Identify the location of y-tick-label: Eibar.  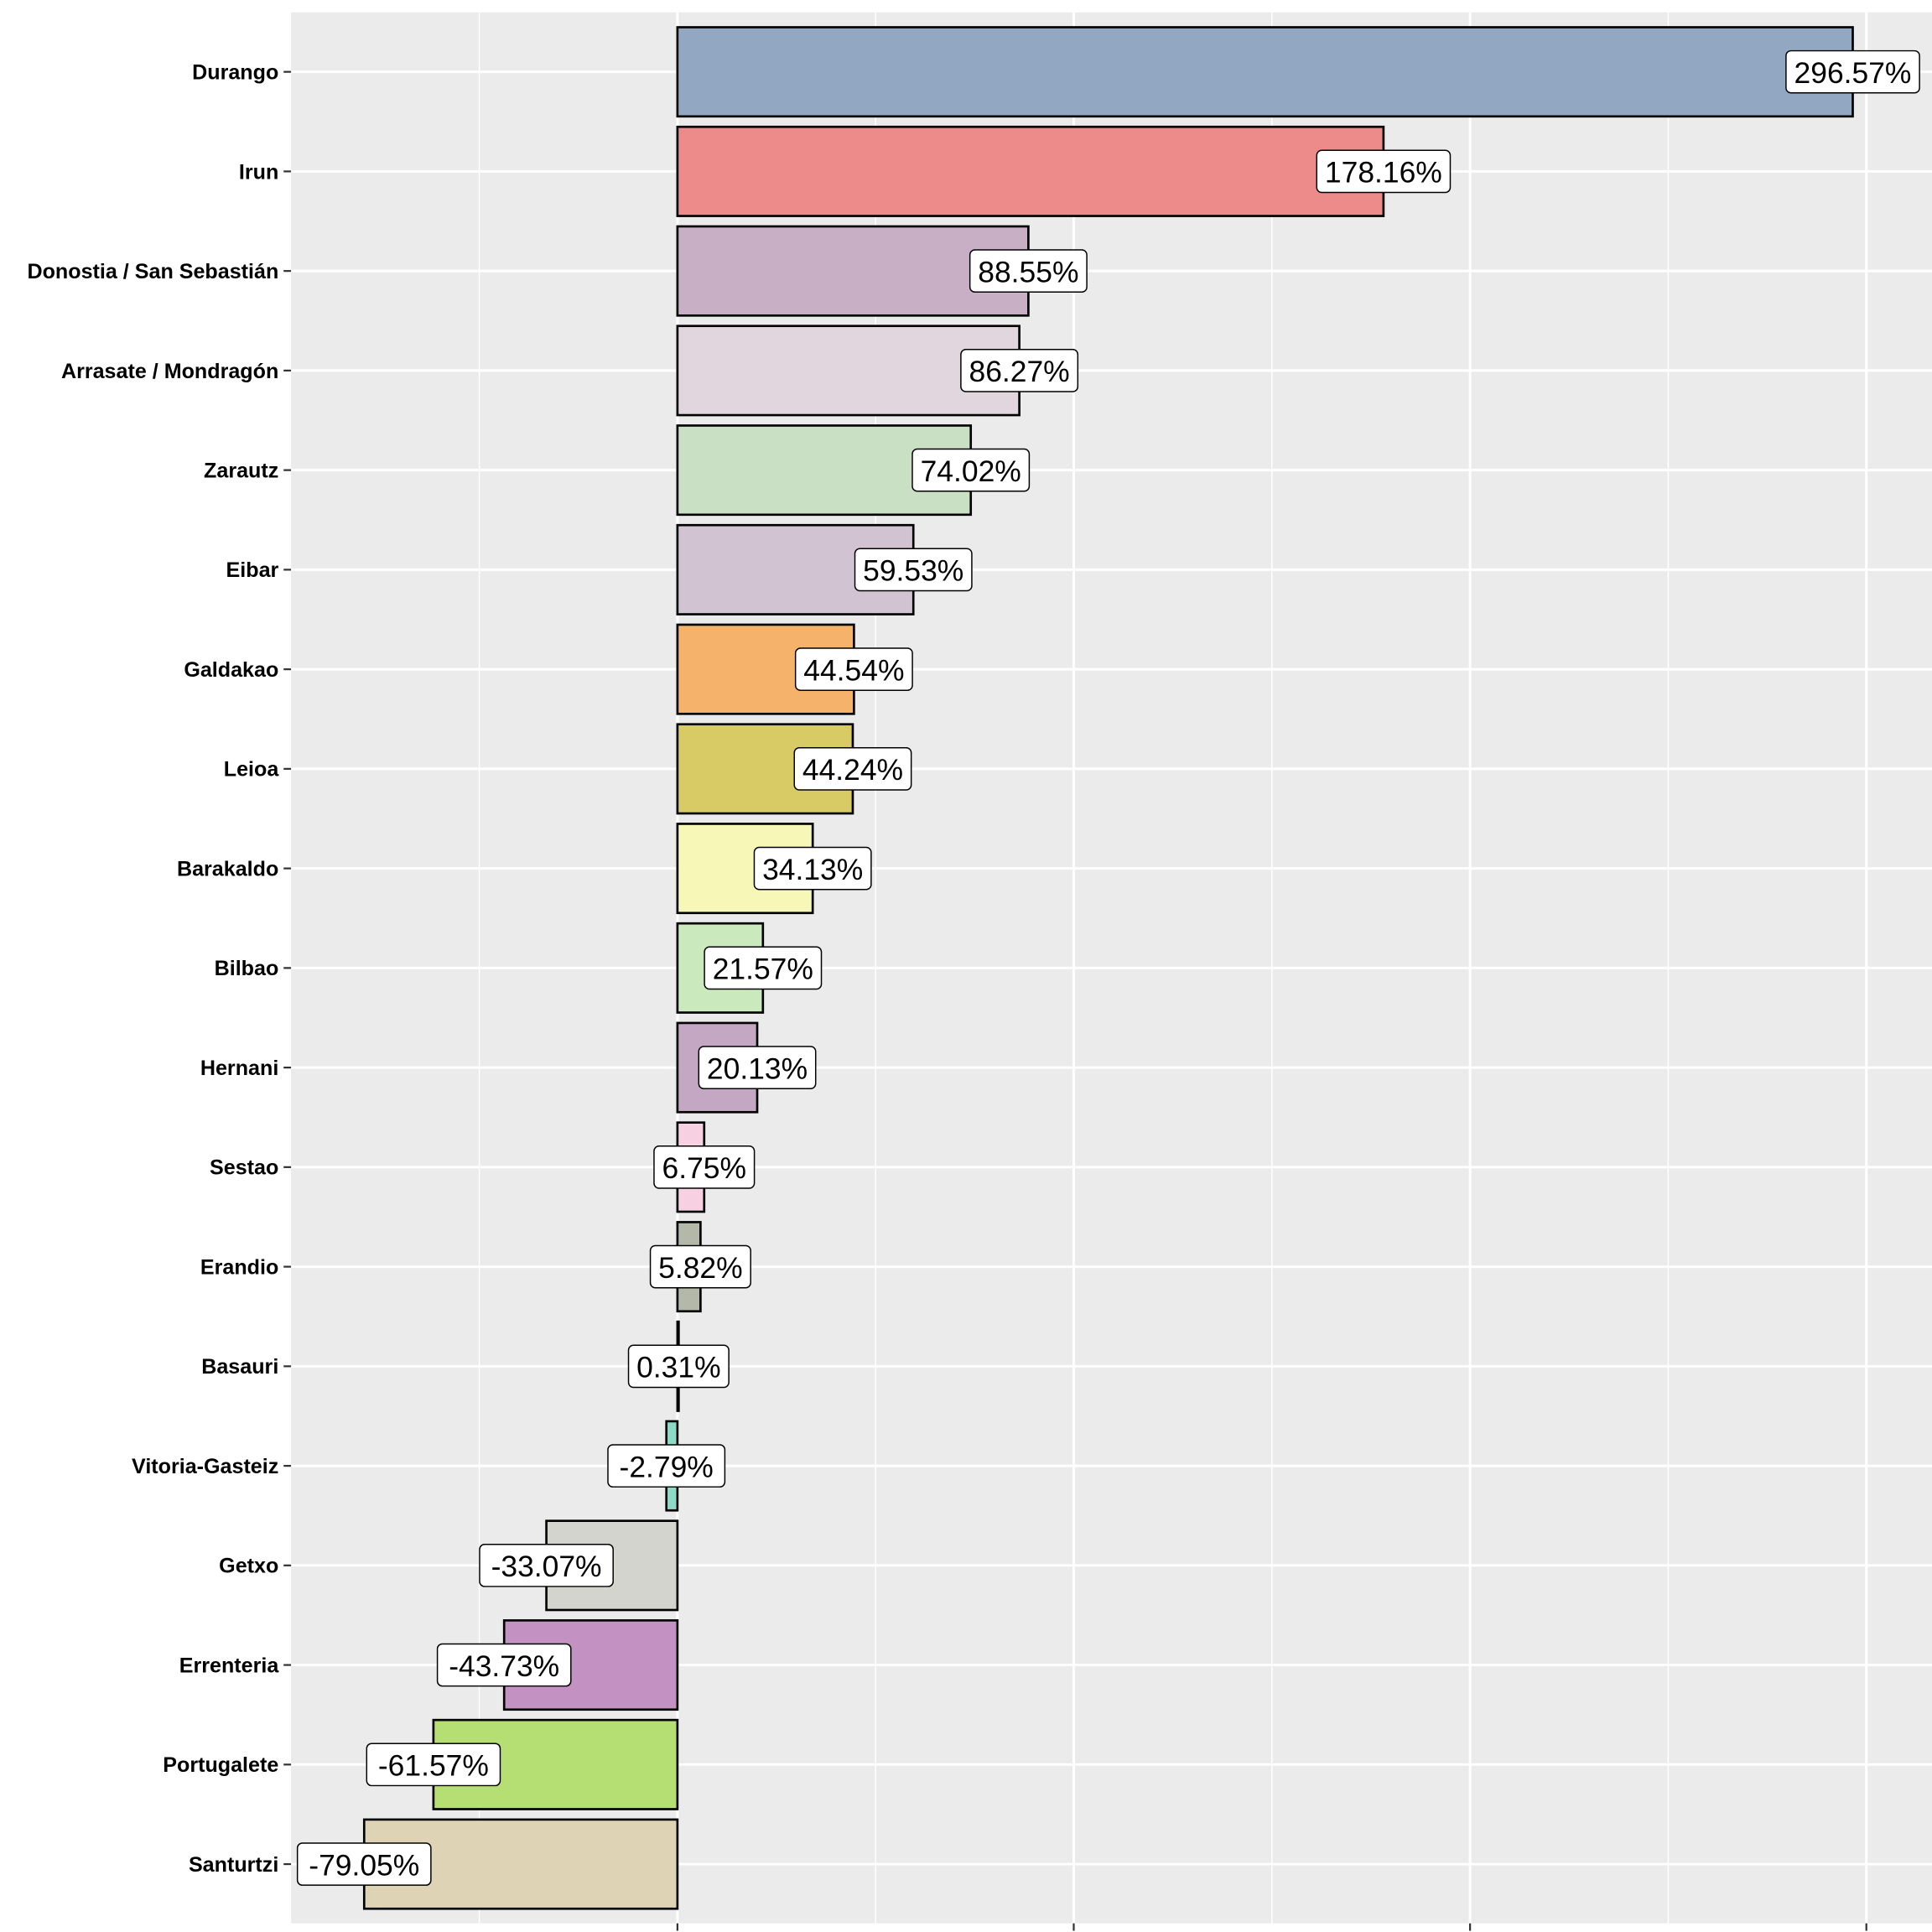
(252, 570).